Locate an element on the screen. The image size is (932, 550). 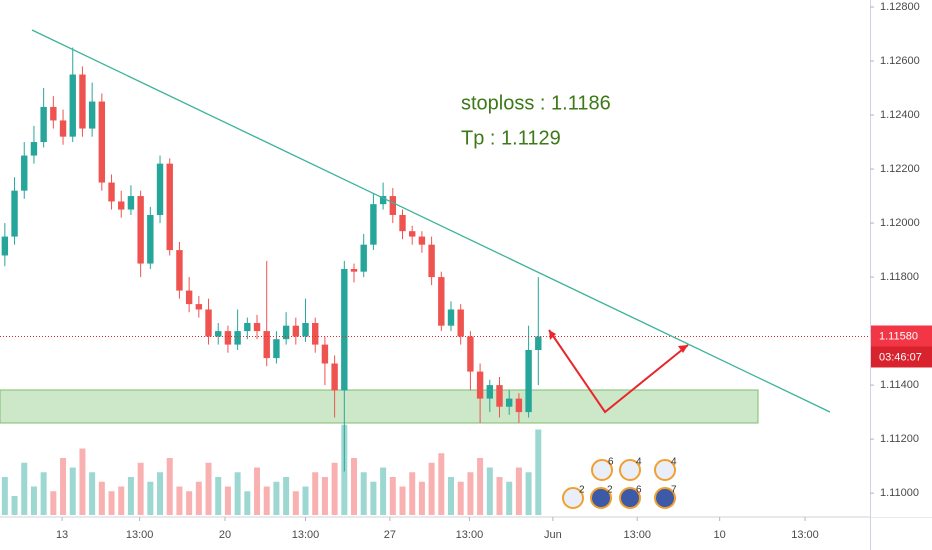
price-label: 1.11580 is located at coordinates (898, 336).